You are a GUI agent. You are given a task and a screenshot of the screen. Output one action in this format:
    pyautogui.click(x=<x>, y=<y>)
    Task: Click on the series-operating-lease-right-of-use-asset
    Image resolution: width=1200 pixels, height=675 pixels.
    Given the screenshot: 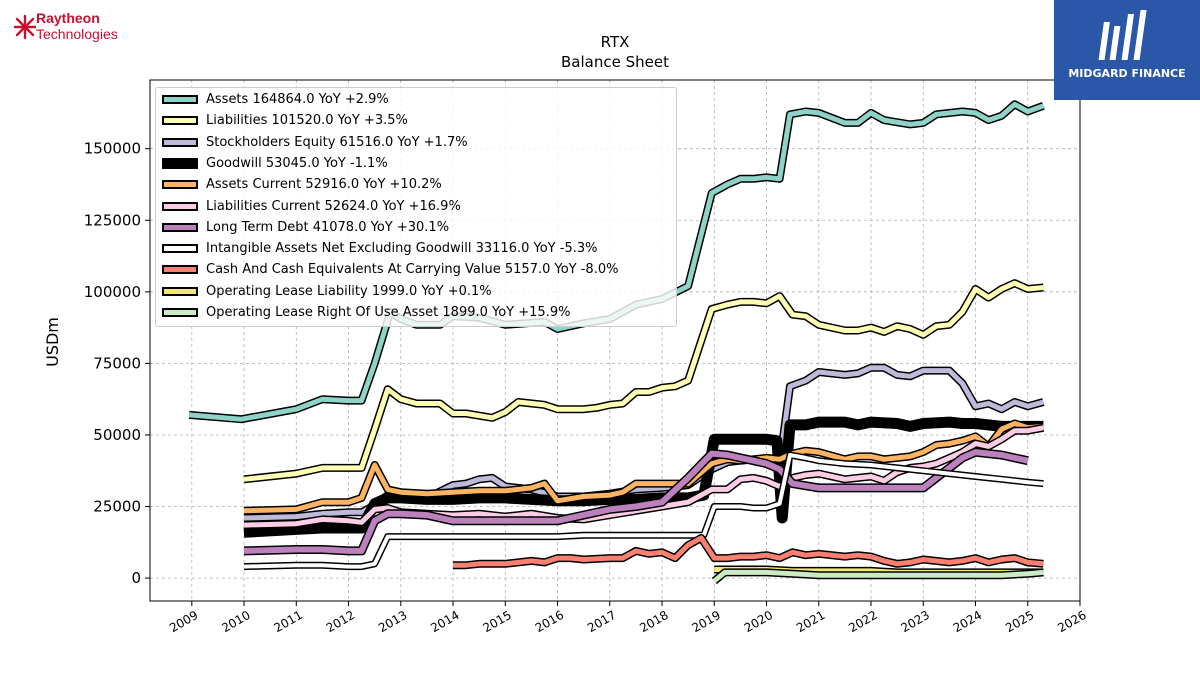 What is the action you would take?
    pyautogui.click(x=877, y=576)
    